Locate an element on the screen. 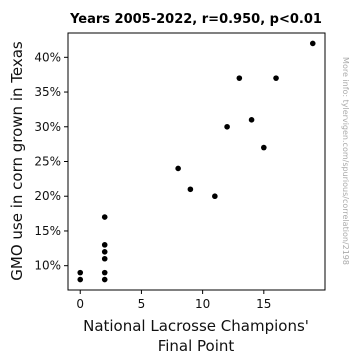 The image size is (352, 356). y-tick-label: 10% is located at coordinates (47, 266).